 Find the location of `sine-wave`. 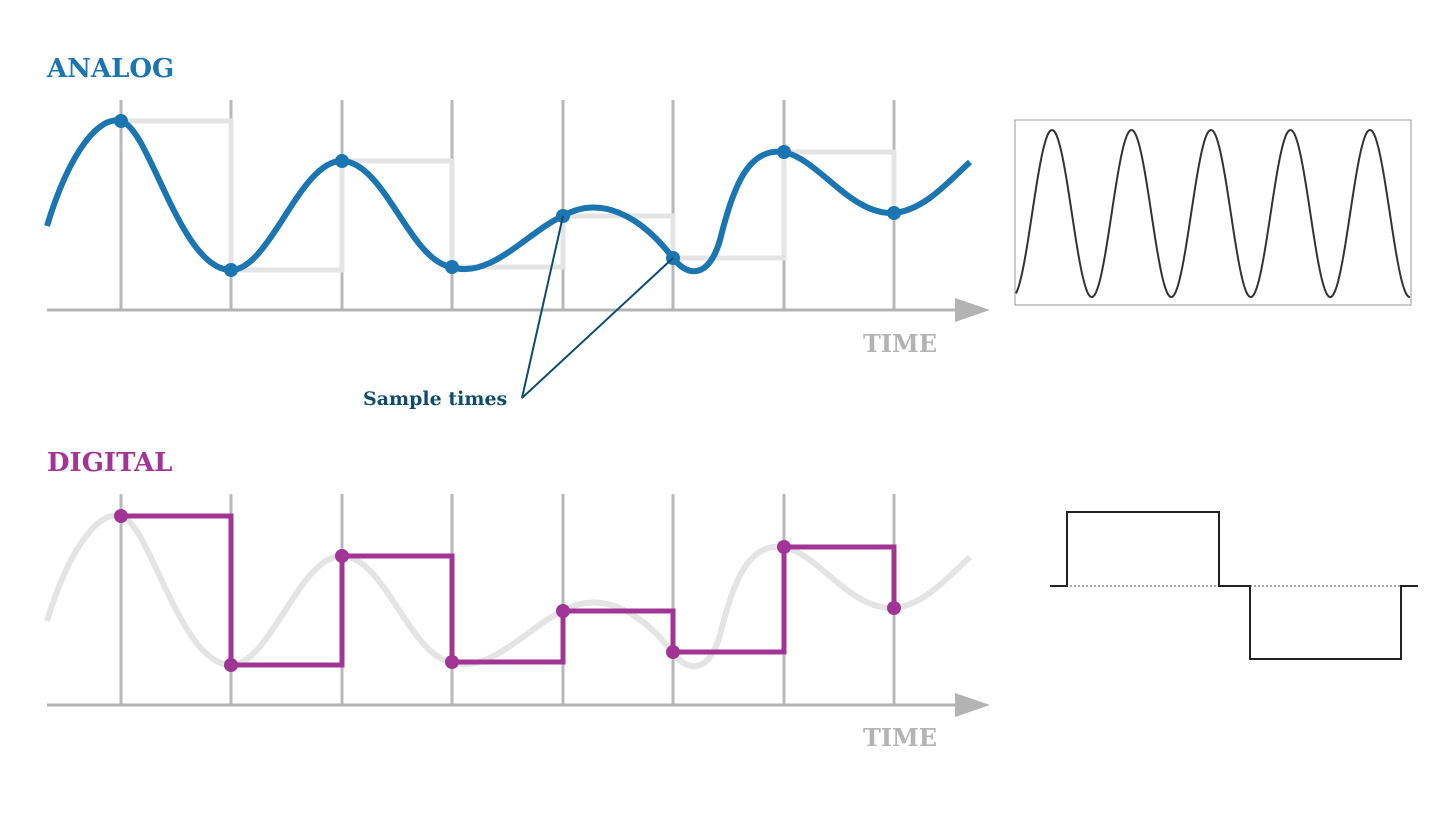

sine-wave is located at coordinates (1213, 213).